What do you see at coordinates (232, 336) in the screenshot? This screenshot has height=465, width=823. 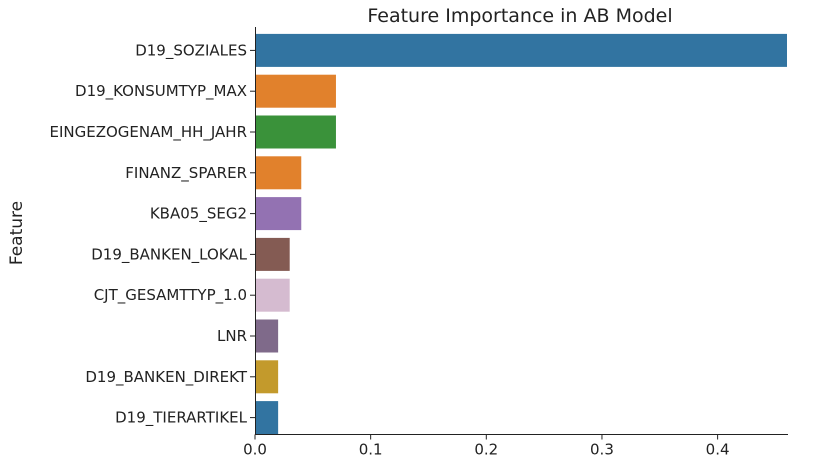 I see `y-tick-label: LNR` at bounding box center [232, 336].